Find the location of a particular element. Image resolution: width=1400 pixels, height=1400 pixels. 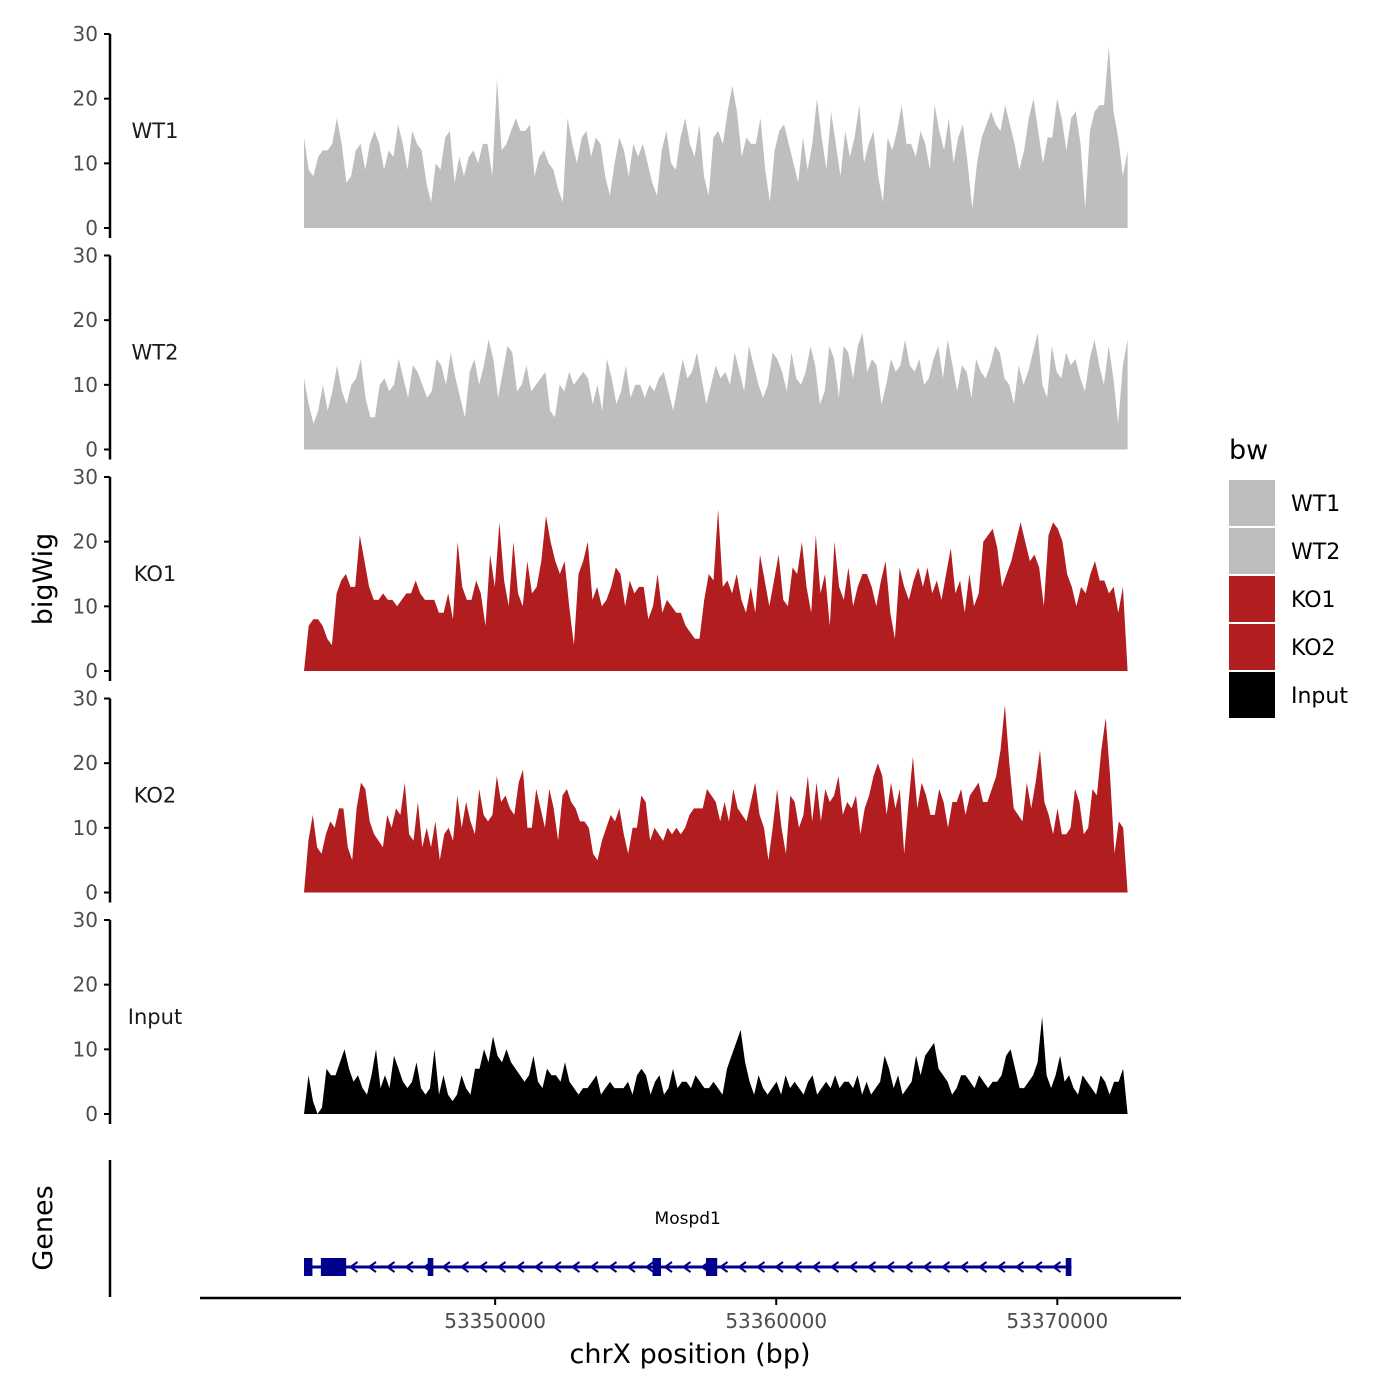

x-axis: 53350000 53360000 53370000 is located at coordinates (690, 1314).